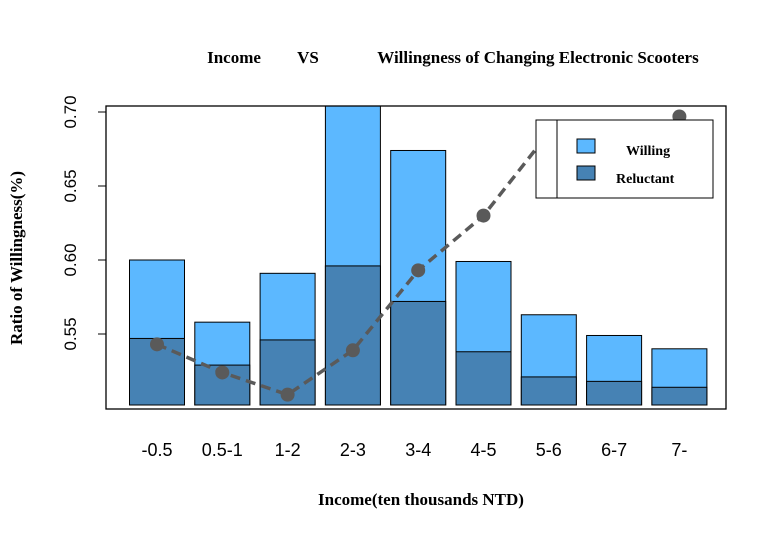 Image resolution: width=779 pixels, height=541 pixels. What do you see at coordinates (70, 185) in the screenshot?
I see `y-tick-label-2: 0.65` at bounding box center [70, 185].